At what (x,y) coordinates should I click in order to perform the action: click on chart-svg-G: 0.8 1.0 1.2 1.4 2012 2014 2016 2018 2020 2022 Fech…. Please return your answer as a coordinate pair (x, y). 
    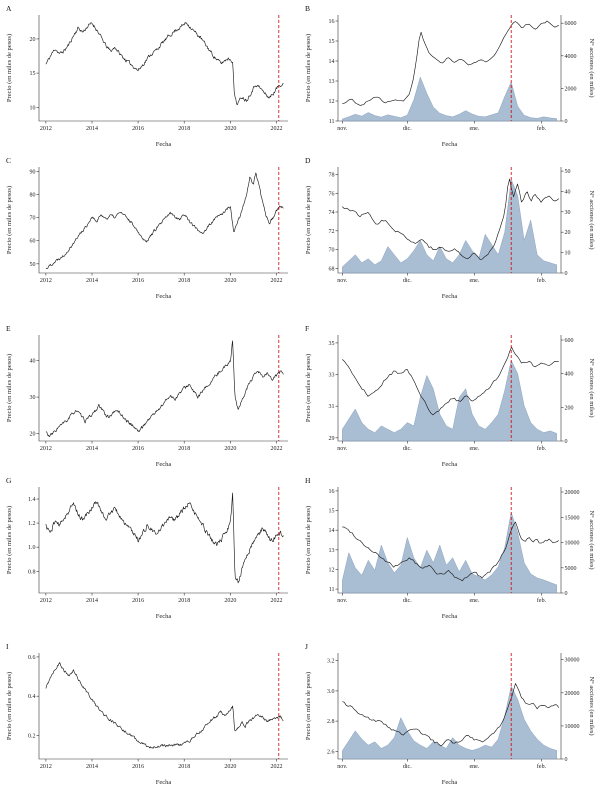
    Looking at the image, I should click on (147, 553).